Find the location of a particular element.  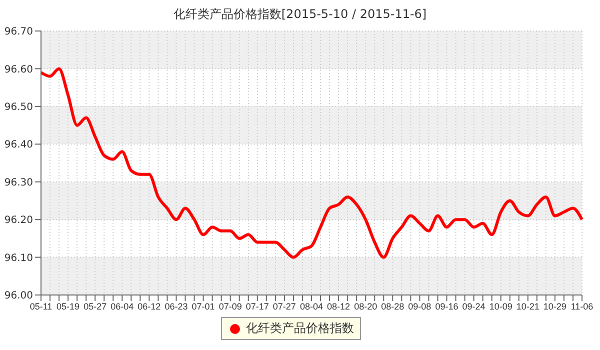

y-tick-label: 96.50 is located at coordinates (18, 107).